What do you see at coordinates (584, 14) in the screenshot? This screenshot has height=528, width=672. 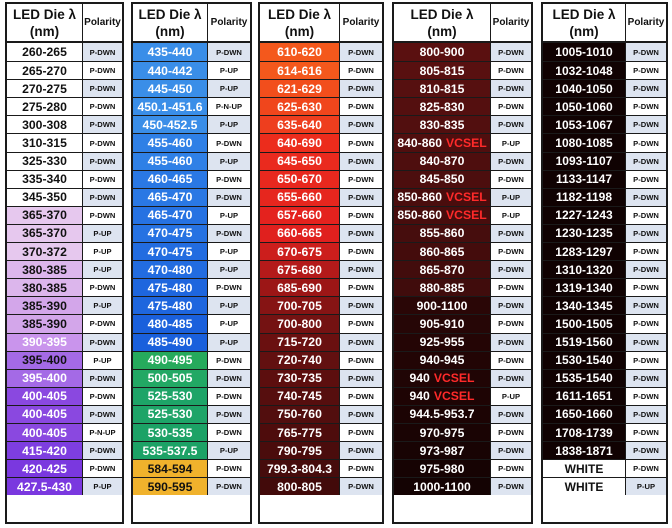 I see `wavelength-header-line1: LED Die λ` at bounding box center [584, 14].